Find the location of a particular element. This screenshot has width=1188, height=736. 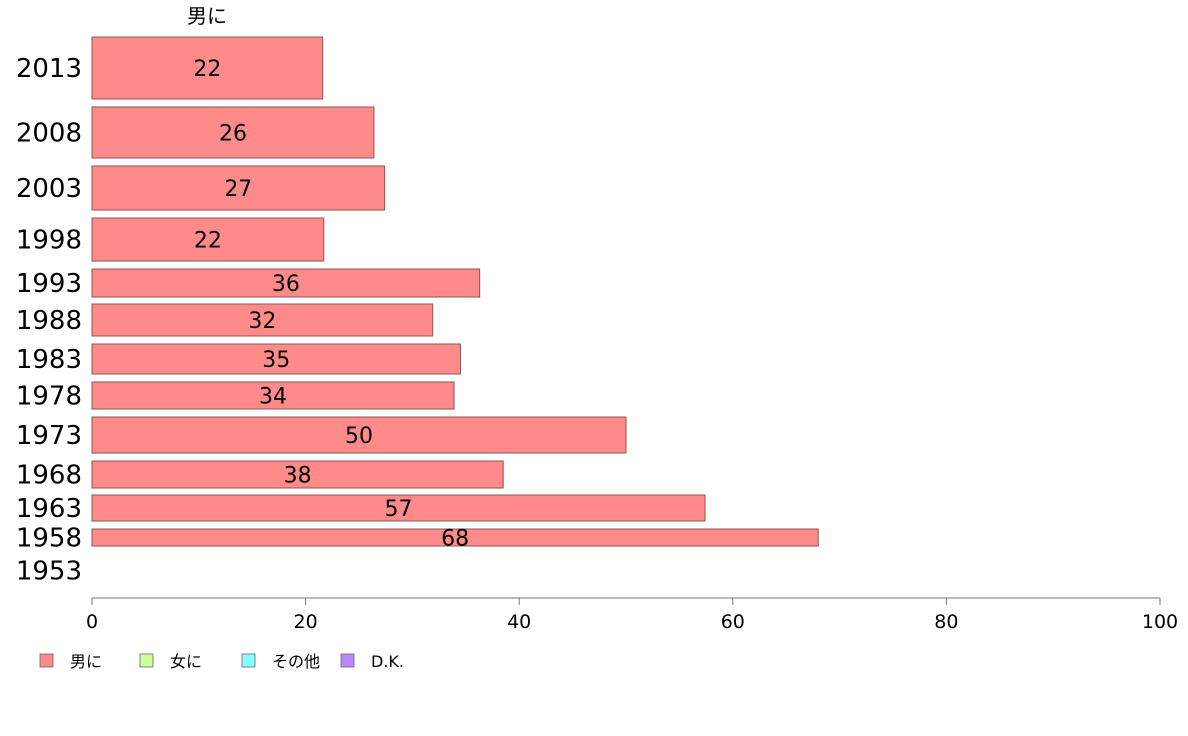

year-label: 1998 is located at coordinates (49, 241).